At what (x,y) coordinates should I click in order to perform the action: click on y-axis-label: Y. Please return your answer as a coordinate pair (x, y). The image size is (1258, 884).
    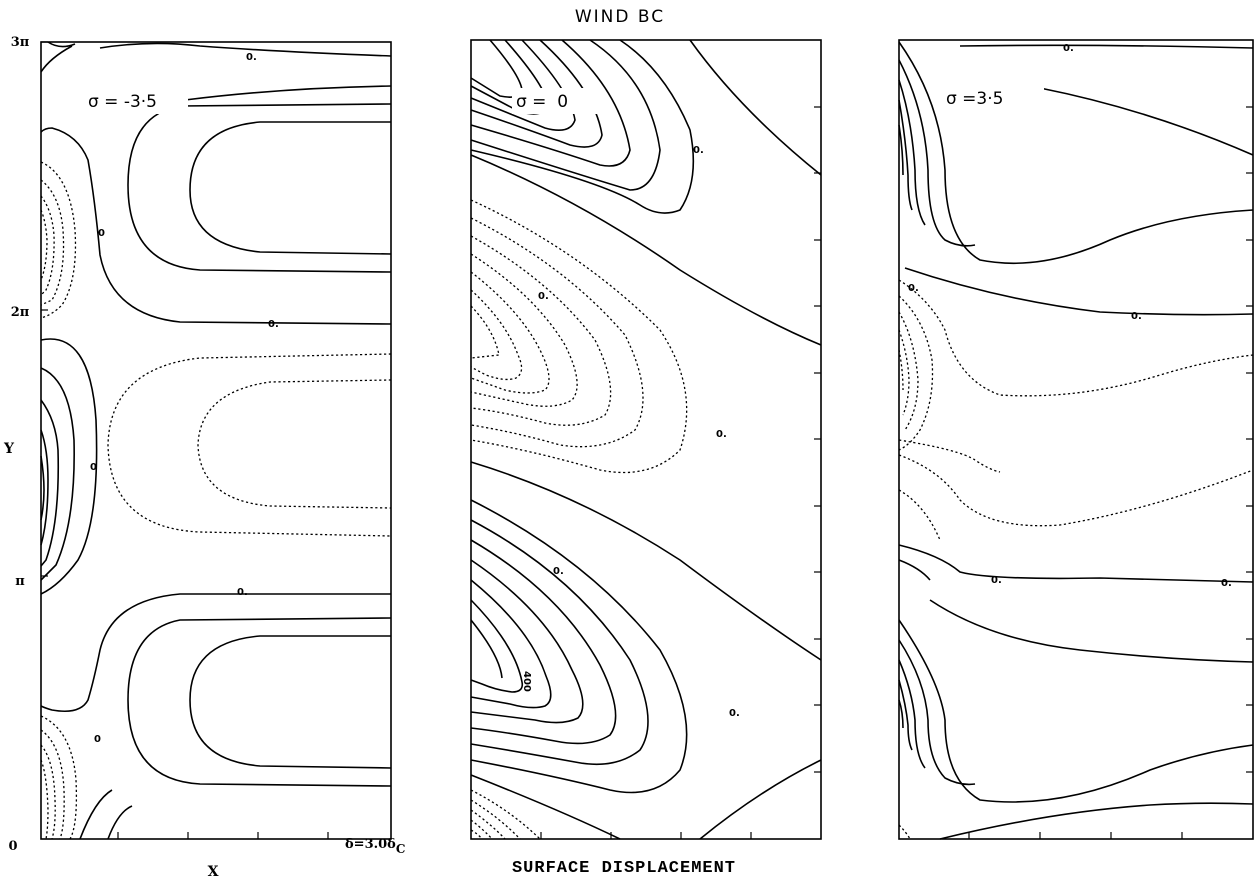
    Looking at the image, I should click on (9, 449).